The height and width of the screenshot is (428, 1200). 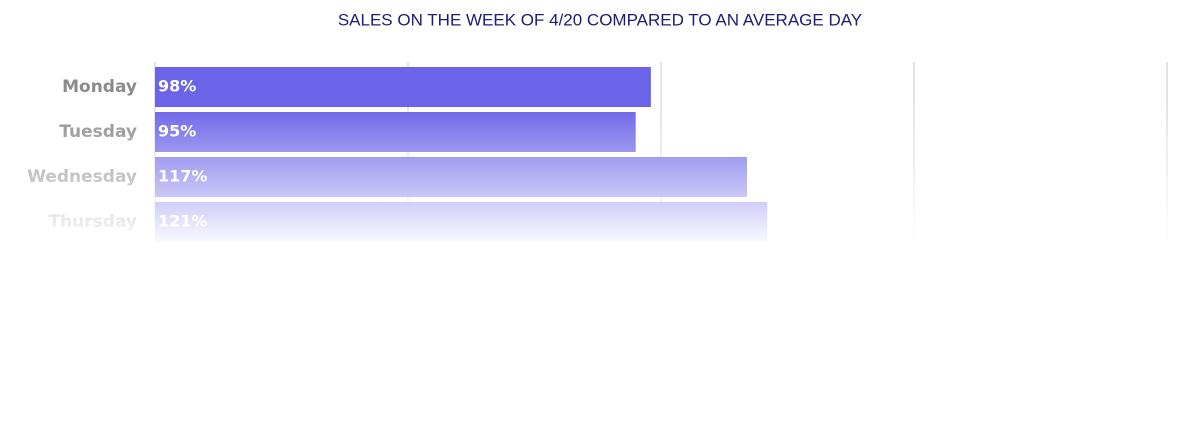 I want to click on bar, so click(x=403, y=87).